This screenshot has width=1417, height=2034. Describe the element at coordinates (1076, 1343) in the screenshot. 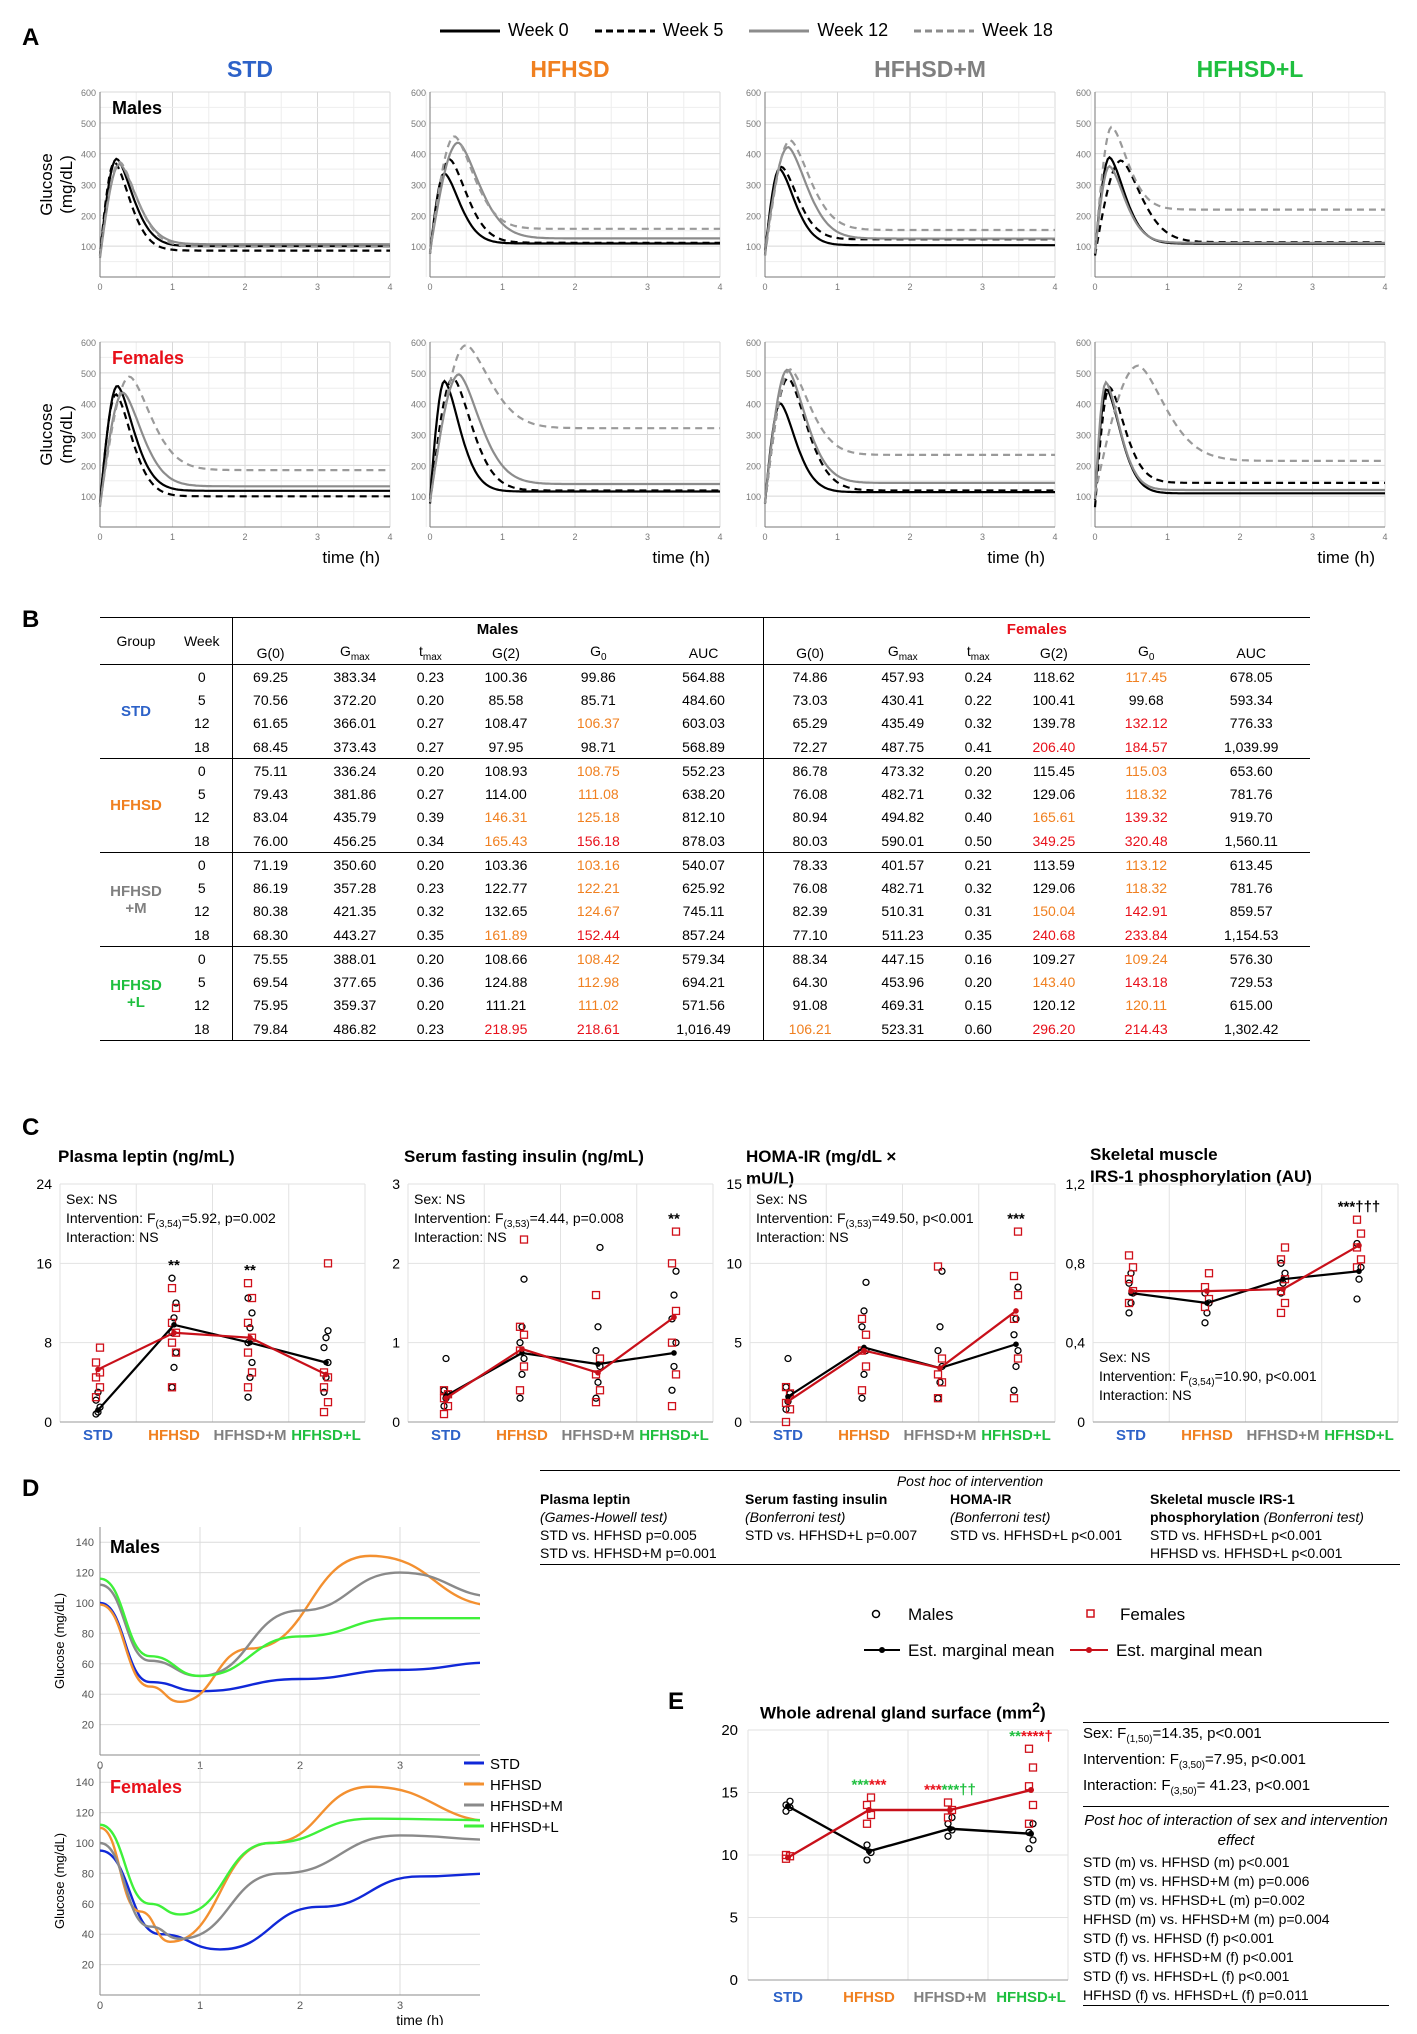

I see `y-tick-label: 0,4` at that location.